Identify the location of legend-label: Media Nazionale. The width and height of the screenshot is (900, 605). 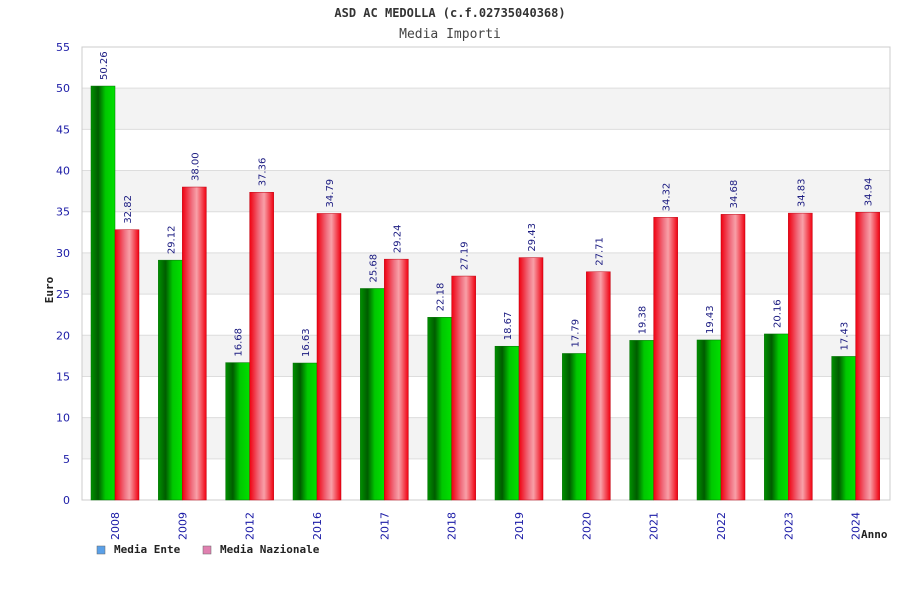
(270, 549).